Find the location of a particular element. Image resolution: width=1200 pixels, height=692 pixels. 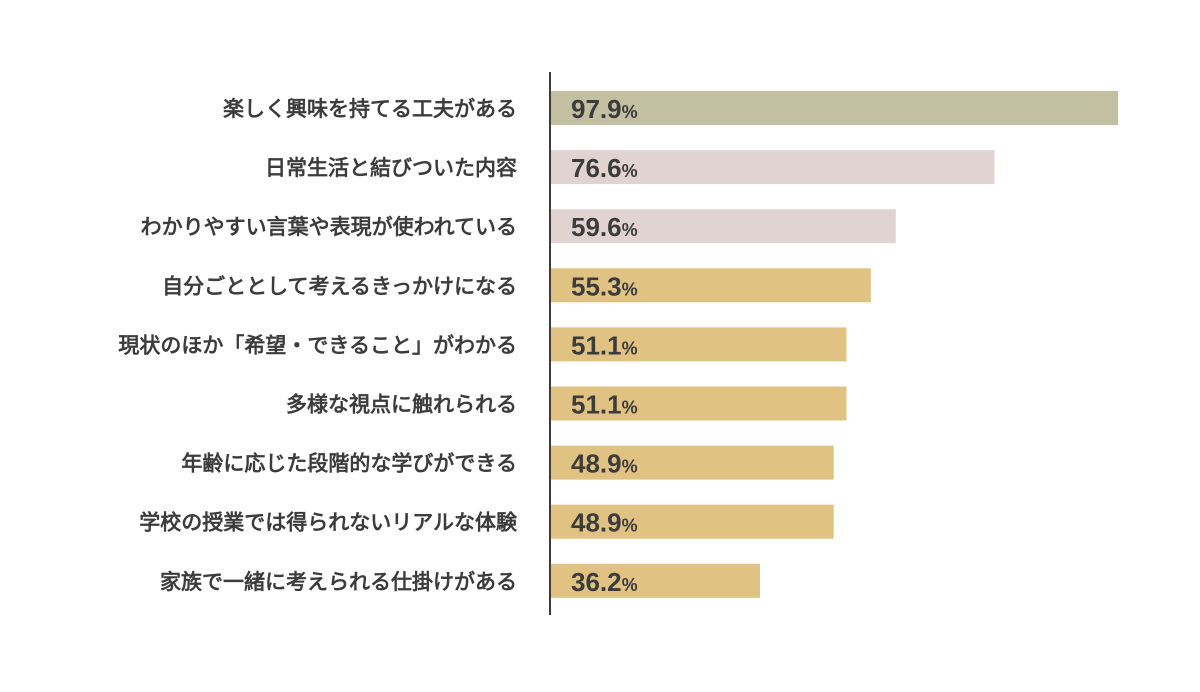

category-label: 現状のほか「希望・できること」がわかる is located at coordinates (317, 345).